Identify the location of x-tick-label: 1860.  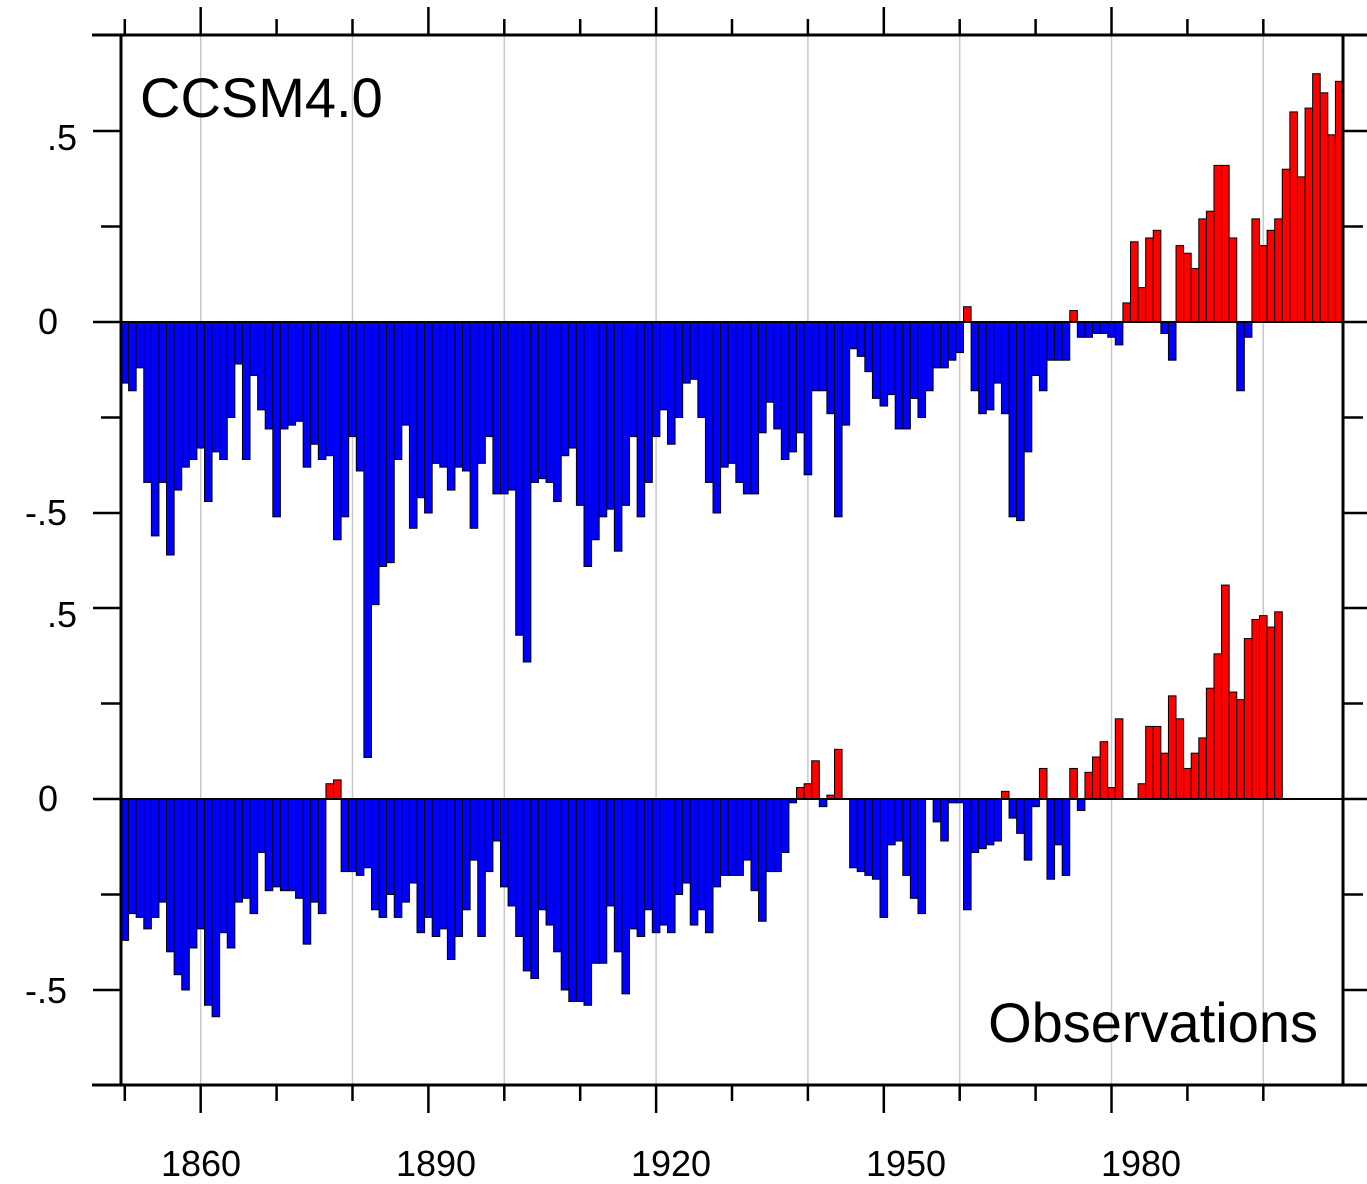
(201, 1163).